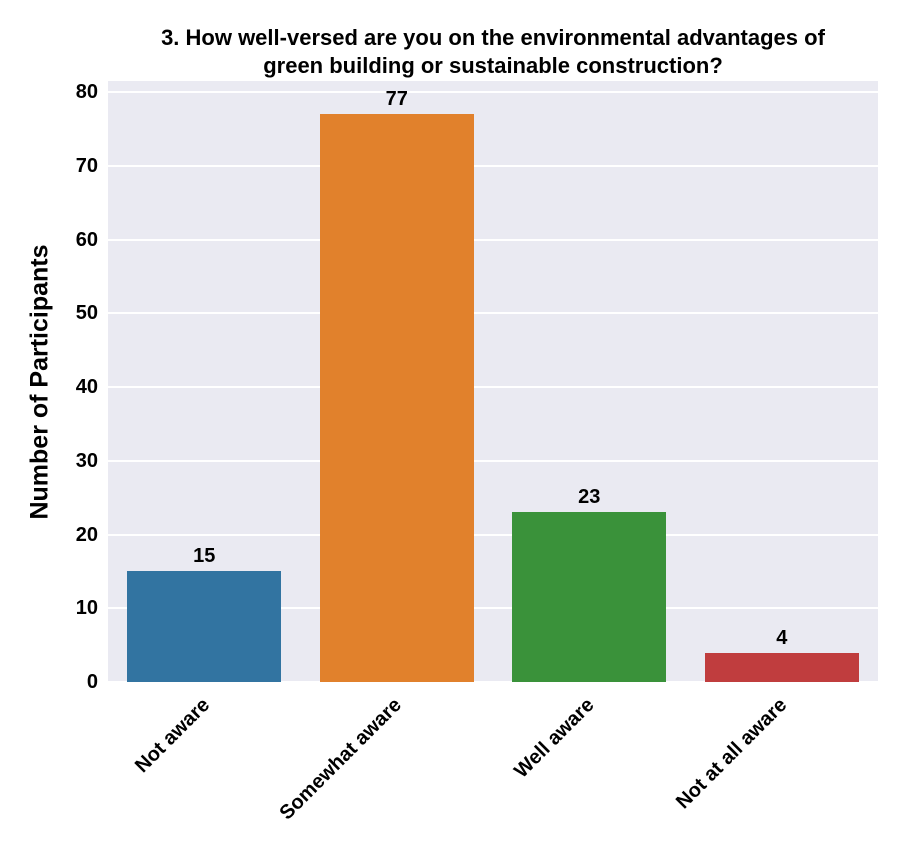 Image resolution: width=909 pixels, height=867 pixels. Describe the element at coordinates (589, 597) in the screenshot. I see `bar-well-aware` at that location.